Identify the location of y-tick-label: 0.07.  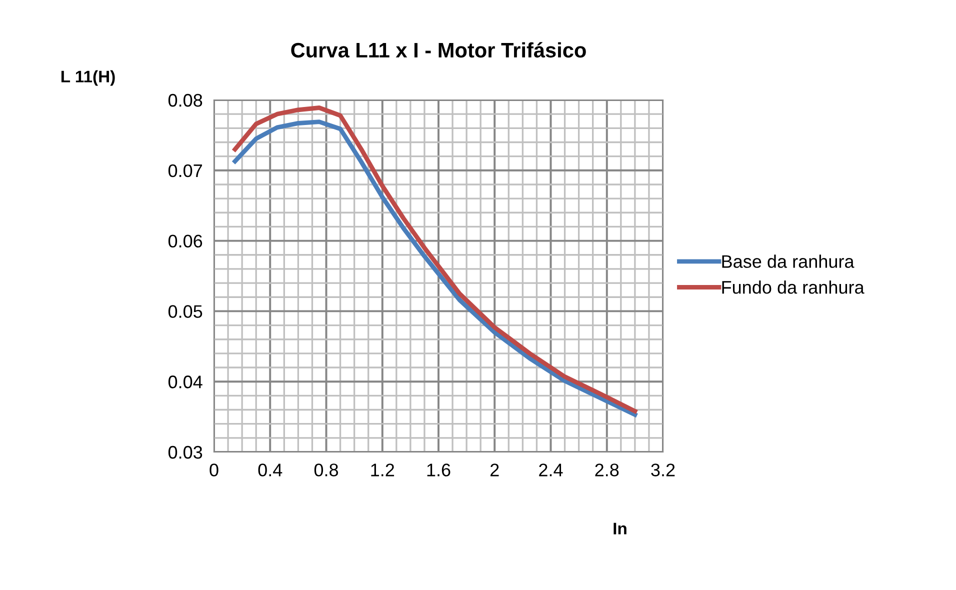
(185, 171).